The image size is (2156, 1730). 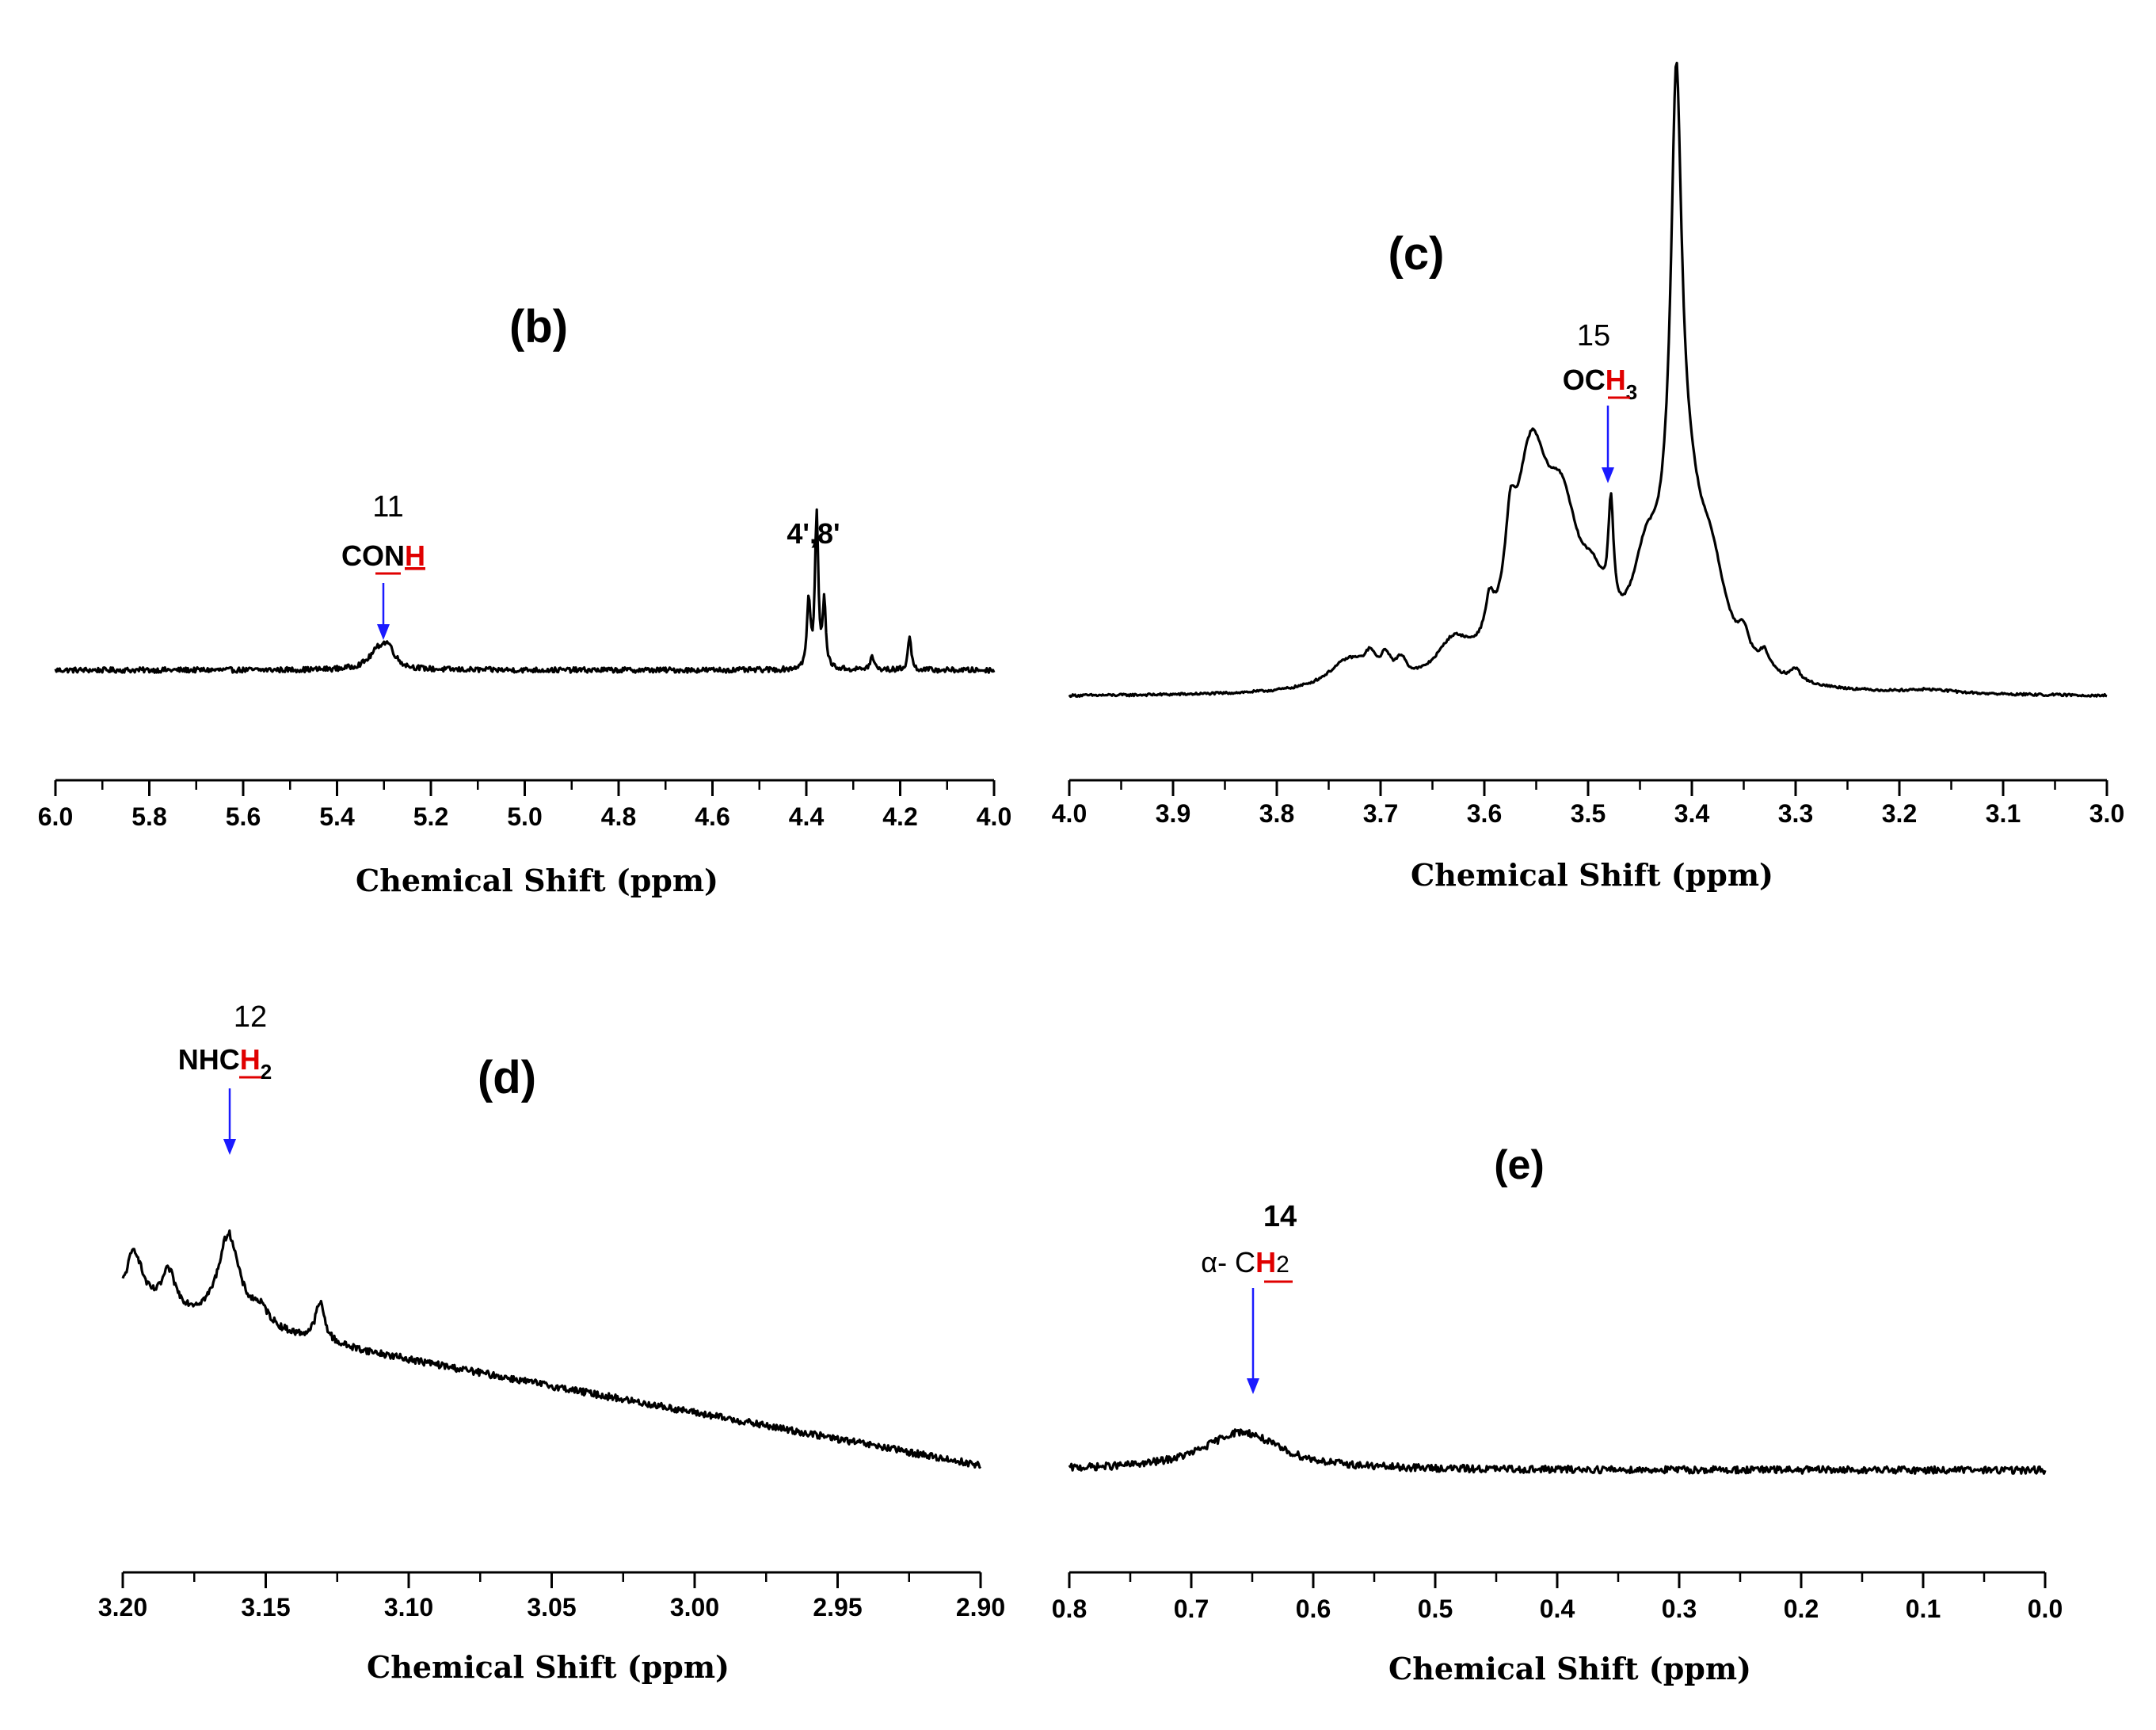 What do you see at coordinates (2045, 1609) in the screenshot?
I see `x-tick-label-e-8: 0.0` at bounding box center [2045, 1609].